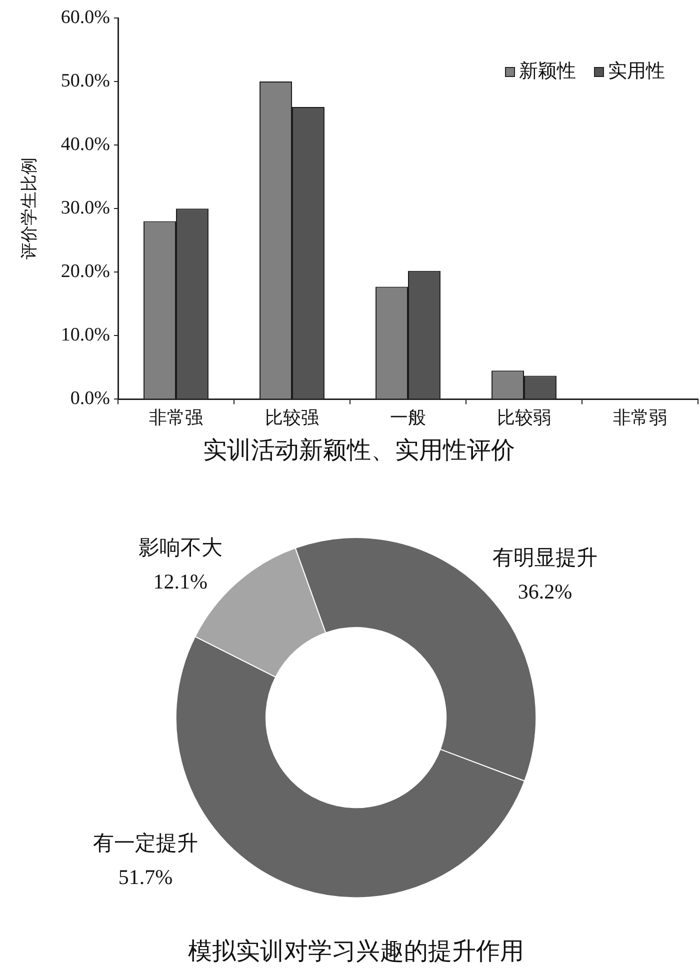  What do you see at coordinates (356, 951) in the screenshot?
I see `text: 模拟实训对学习兴趣的提升作用` at bounding box center [356, 951].